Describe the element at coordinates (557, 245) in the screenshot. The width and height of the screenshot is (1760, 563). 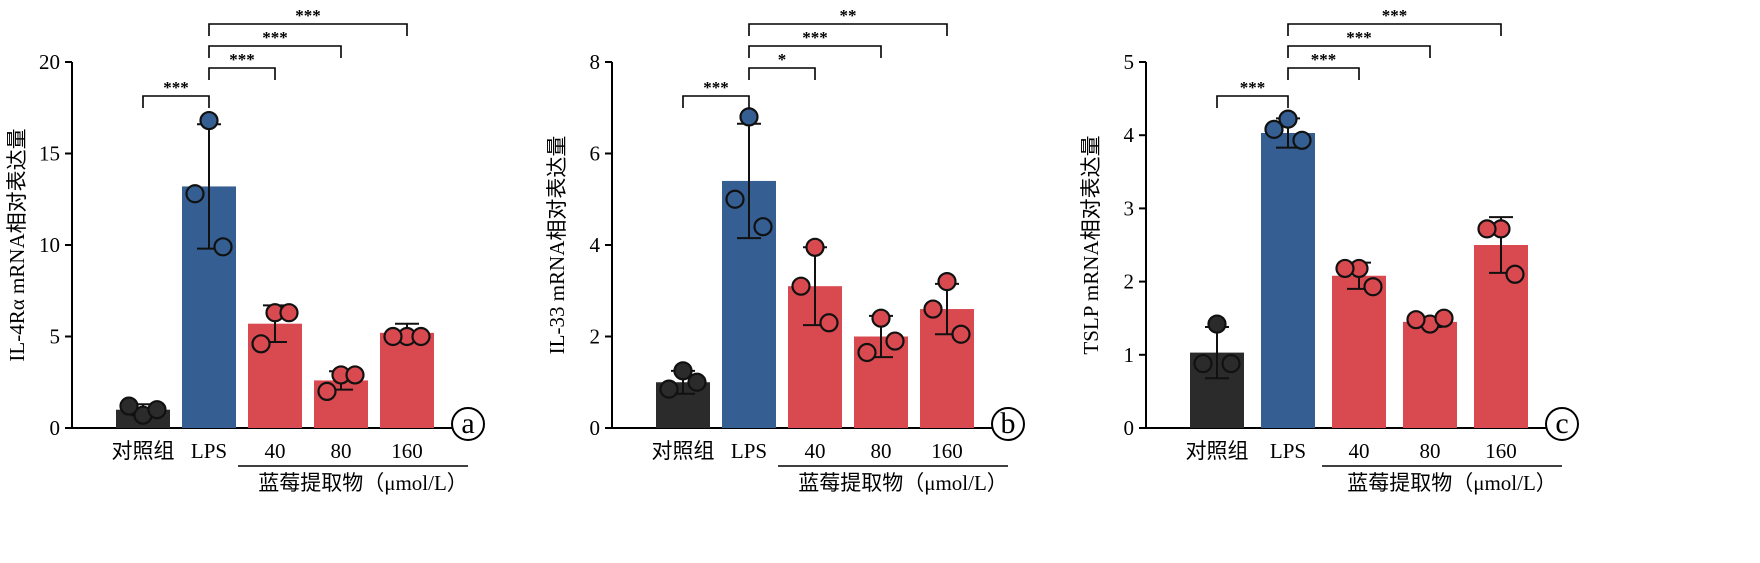
I see `y-axis-label: IL-33 mRNA相对表达量` at that location.